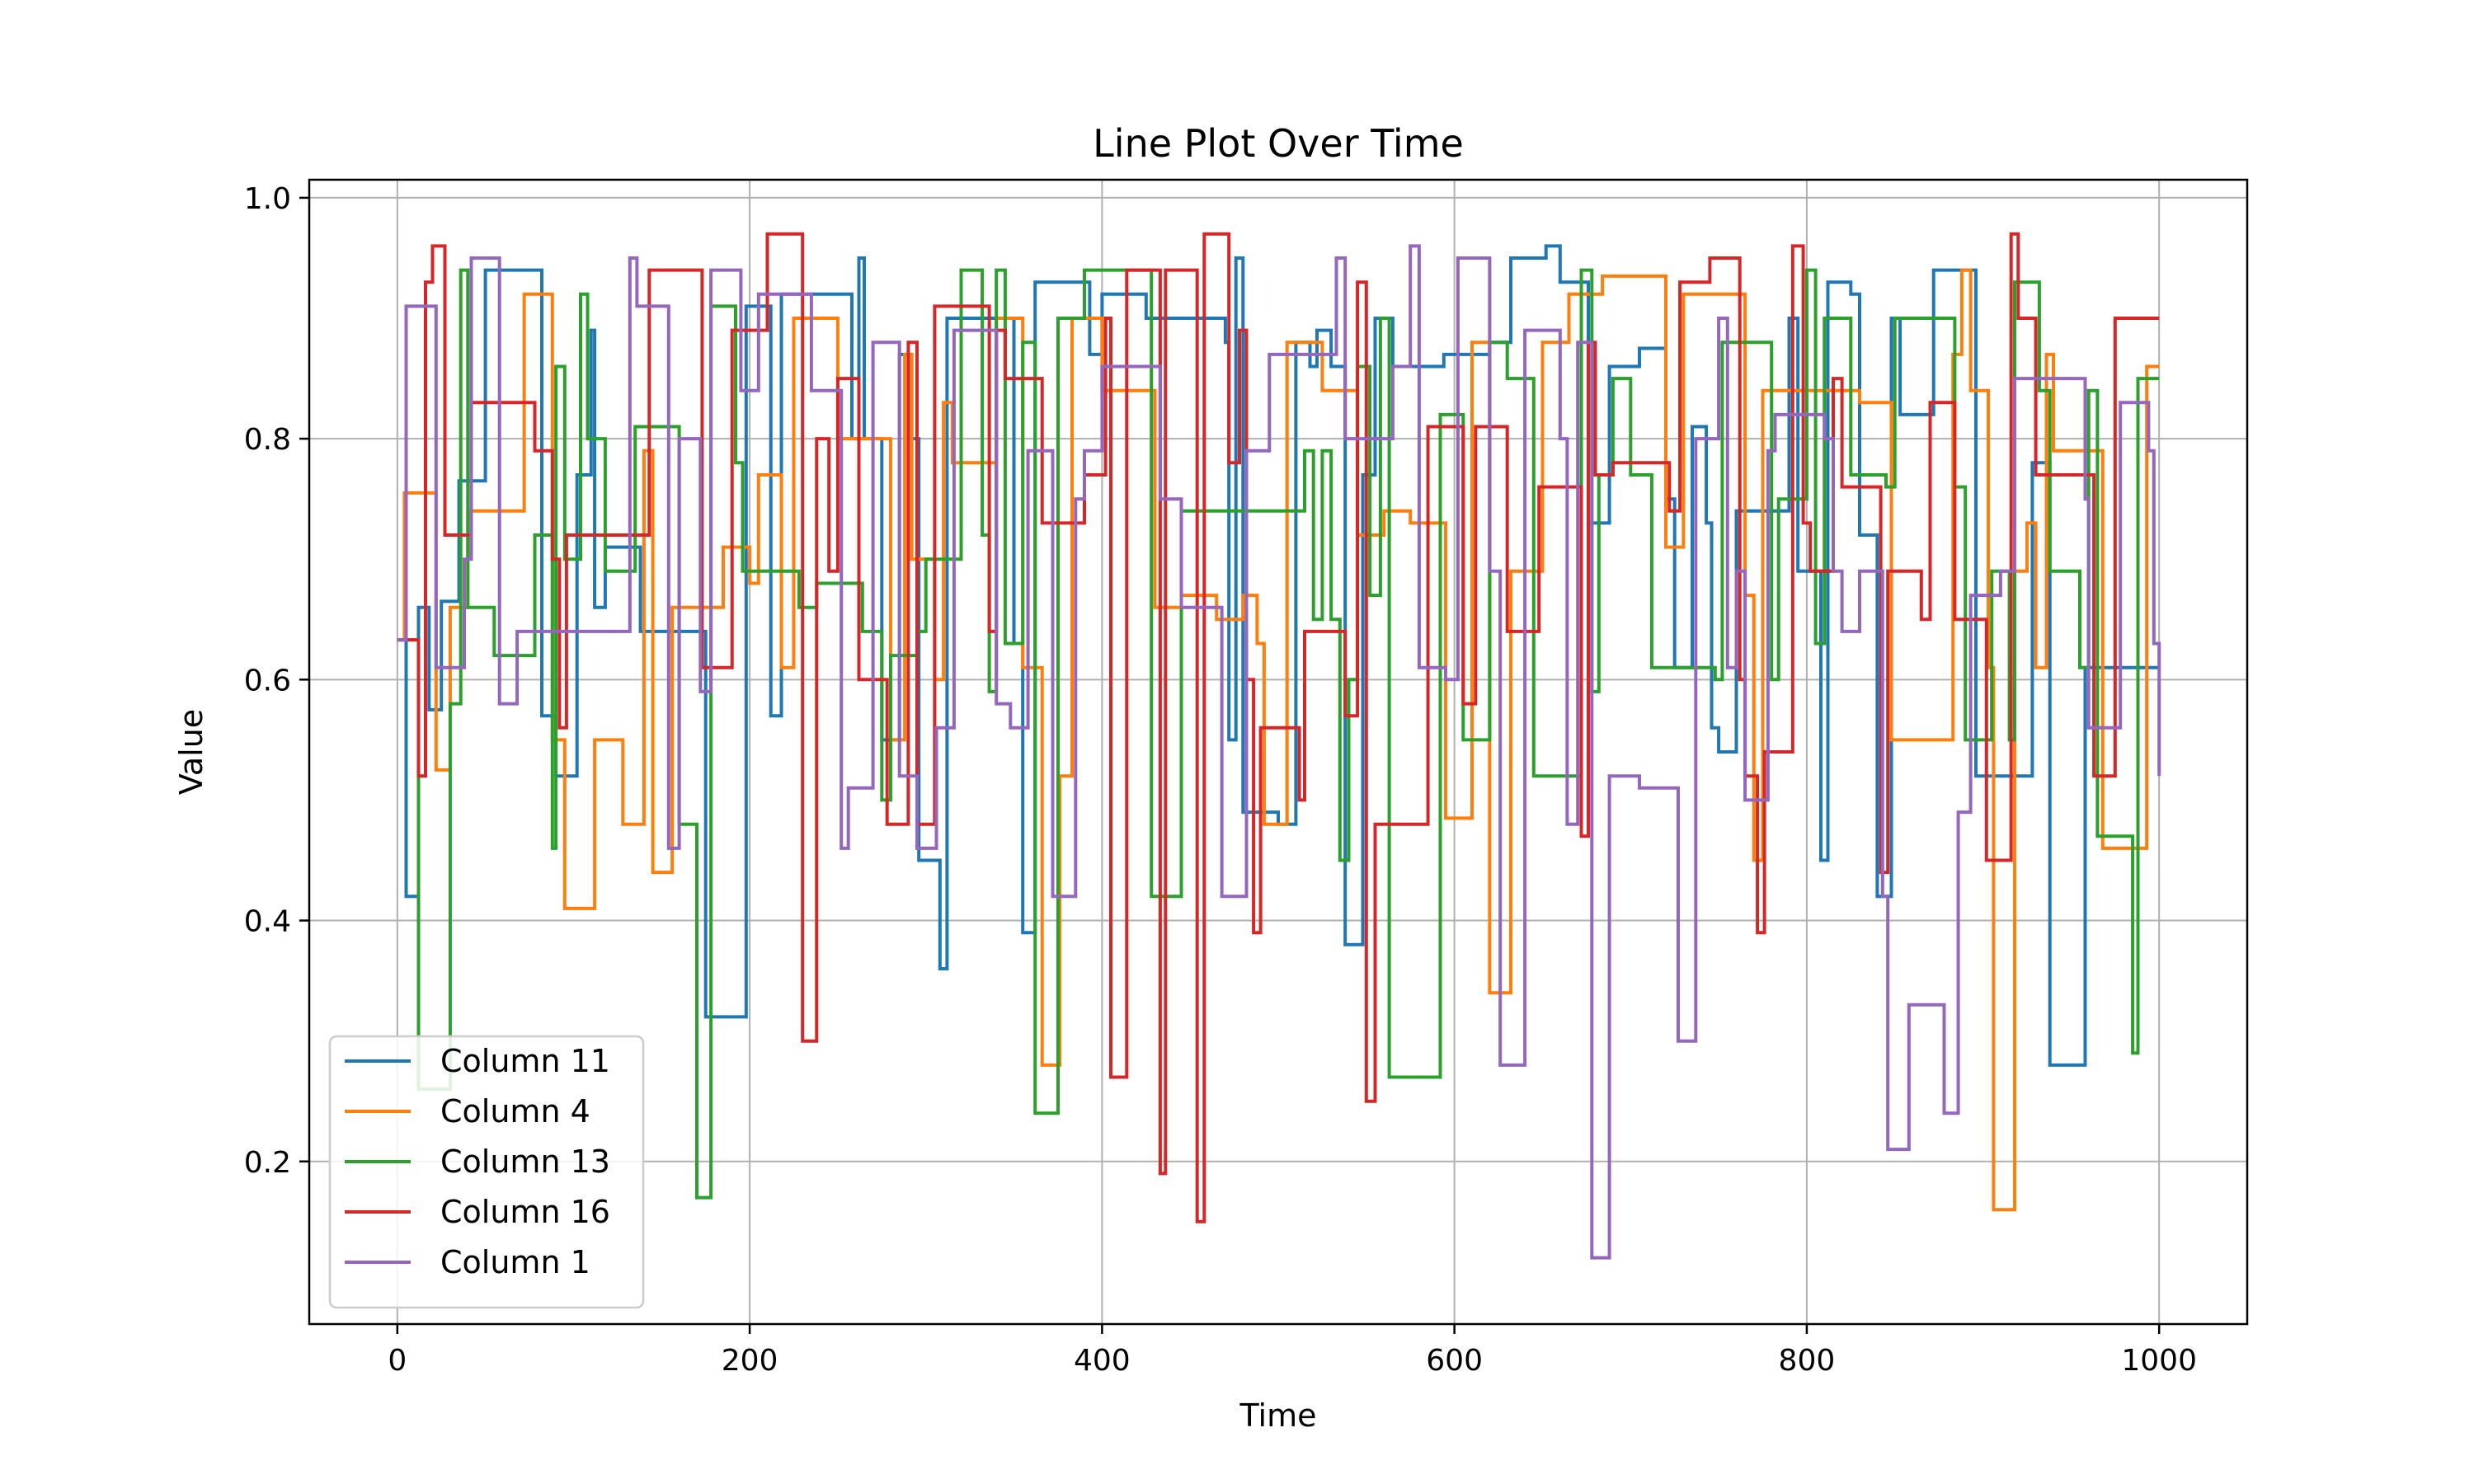 The width and height of the screenshot is (2474, 1484). I want to click on x-tick-label: 400, so click(1102, 1361).